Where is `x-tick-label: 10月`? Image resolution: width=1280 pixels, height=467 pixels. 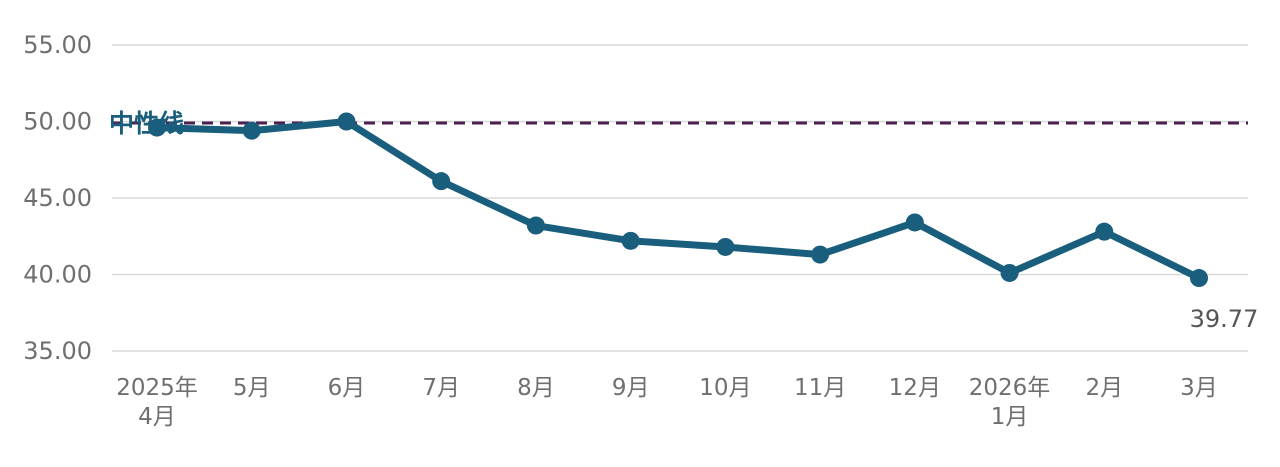
x-tick-label: 10月 is located at coordinates (725, 388).